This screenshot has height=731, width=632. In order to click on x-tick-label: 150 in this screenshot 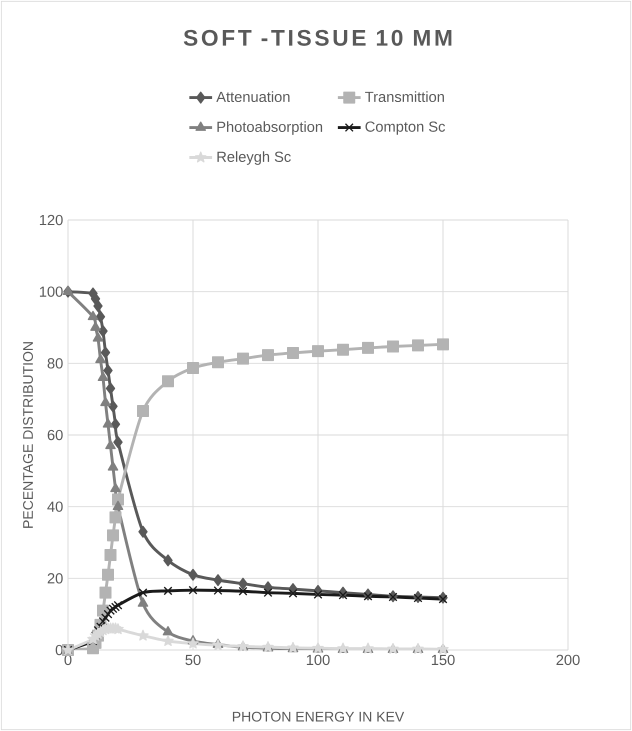, I will do `click(443, 660)`.